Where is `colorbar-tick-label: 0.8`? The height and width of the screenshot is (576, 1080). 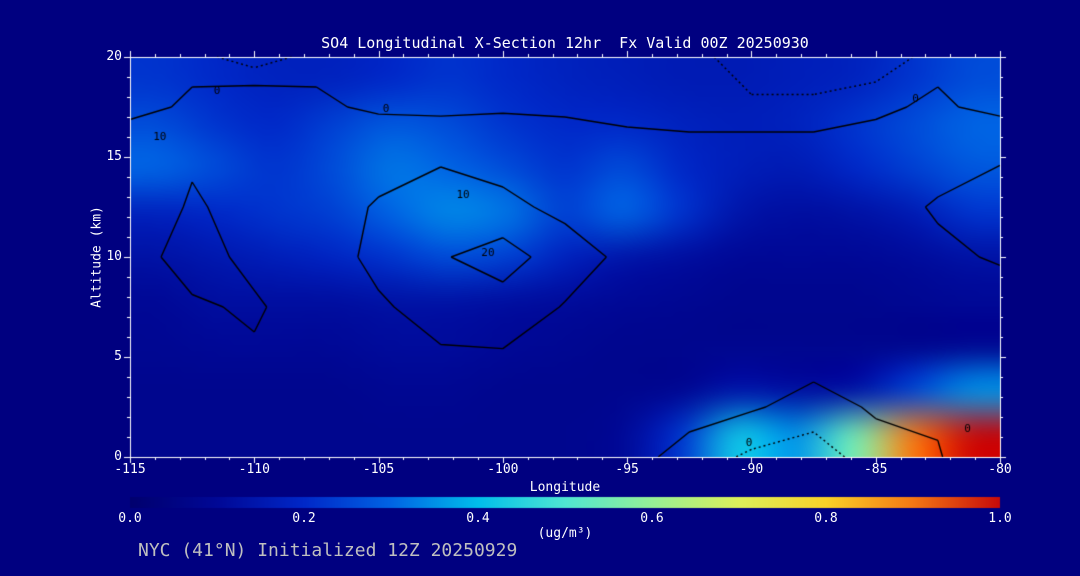 colorbar-tick-label: 0.8 is located at coordinates (826, 518).